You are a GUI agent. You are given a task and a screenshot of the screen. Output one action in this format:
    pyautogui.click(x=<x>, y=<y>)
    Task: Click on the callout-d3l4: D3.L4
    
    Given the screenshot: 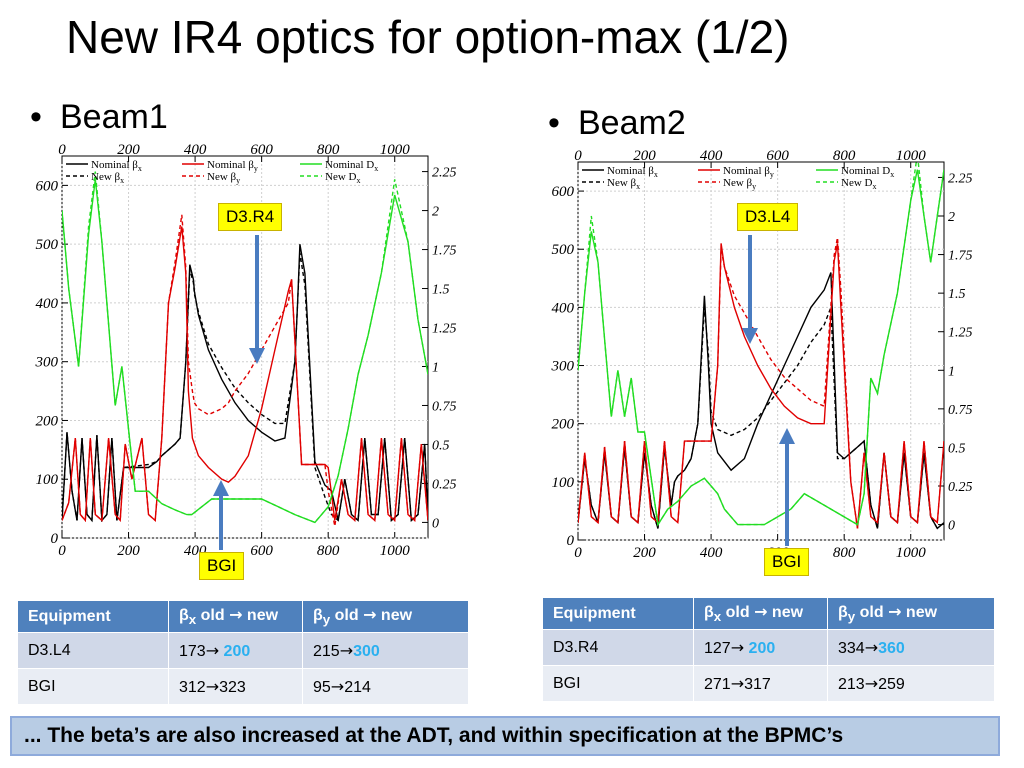 What is the action you would take?
    pyautogui.click(x=768, y=217)
    